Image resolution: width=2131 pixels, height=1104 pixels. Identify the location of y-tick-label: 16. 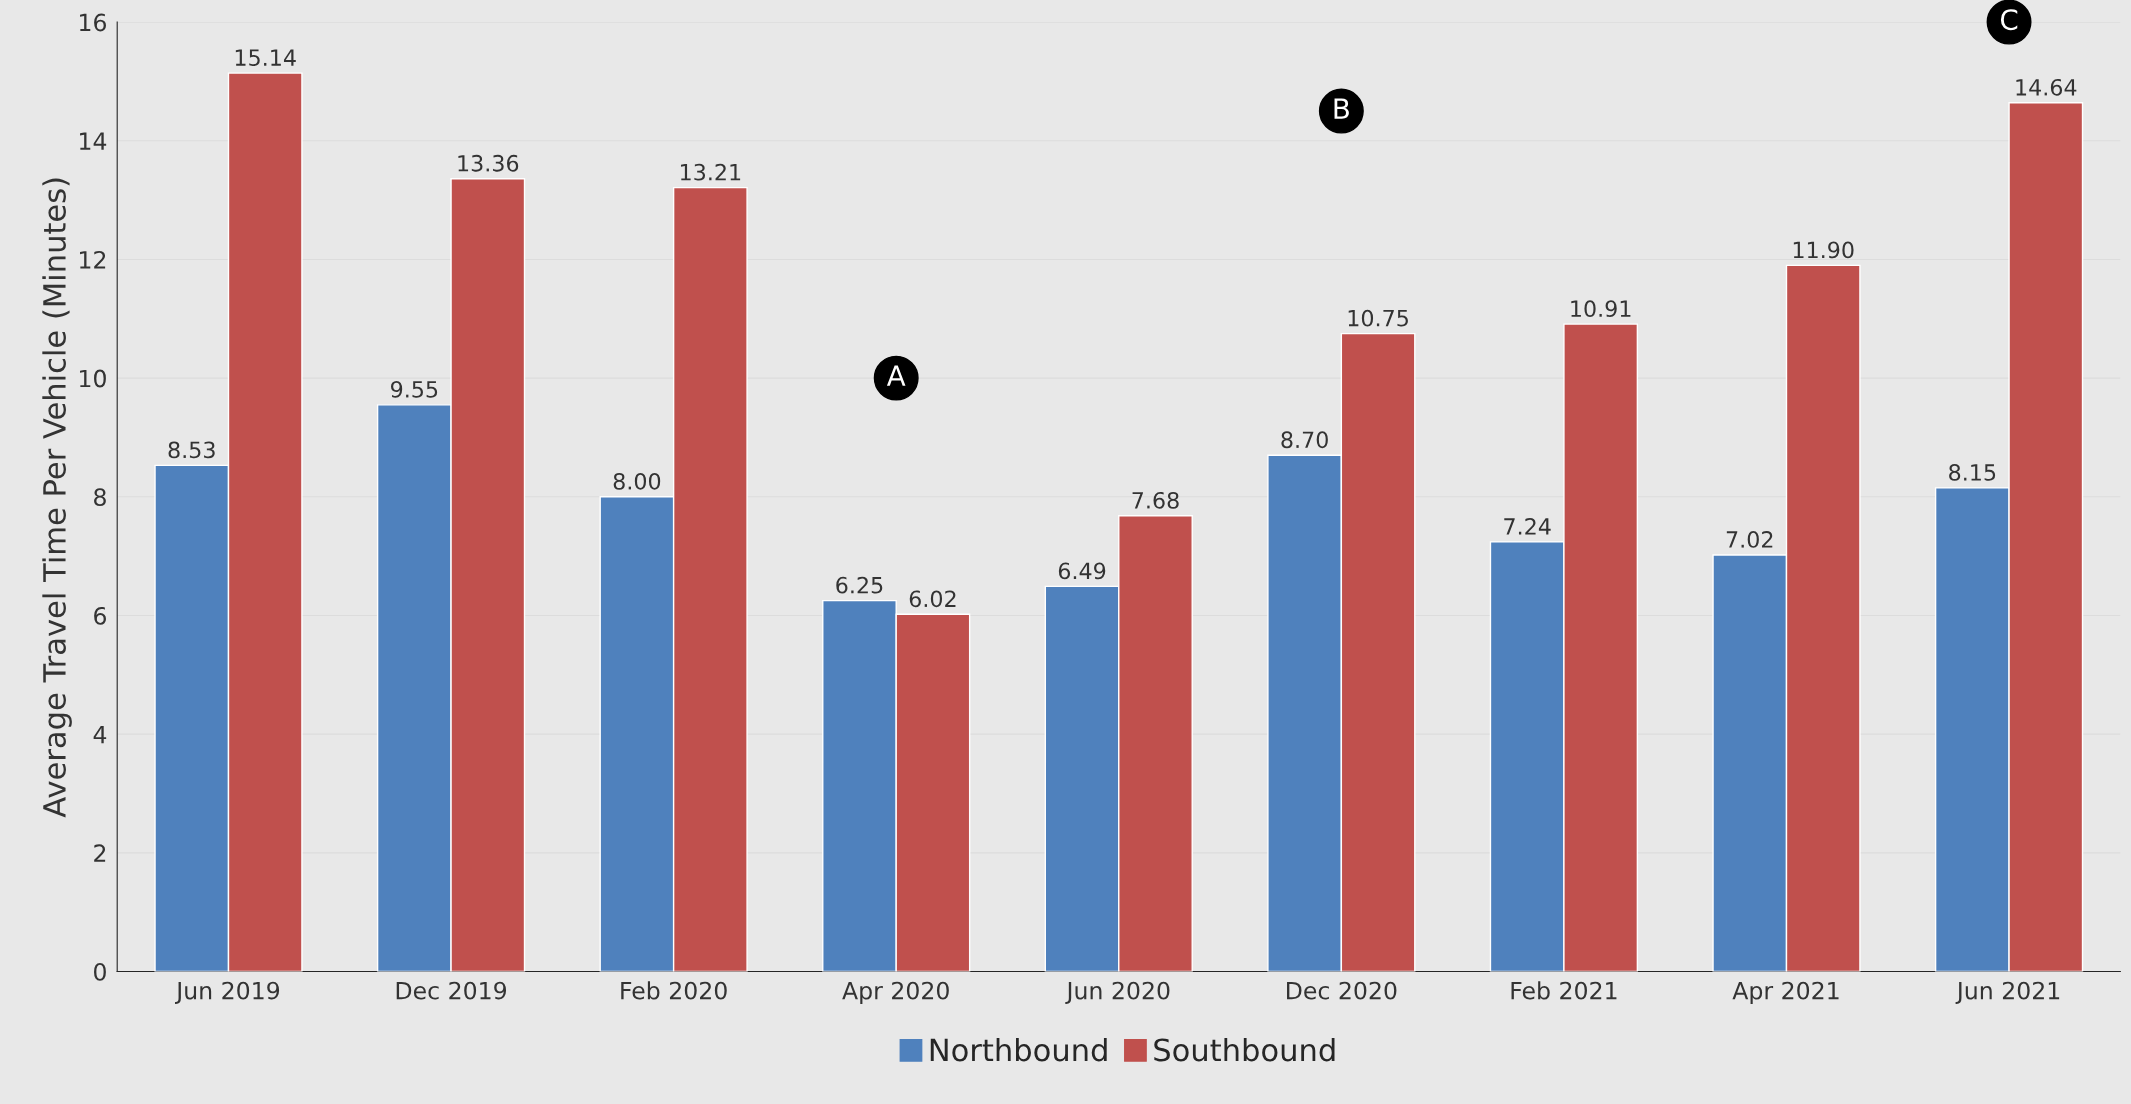
(93, 22).